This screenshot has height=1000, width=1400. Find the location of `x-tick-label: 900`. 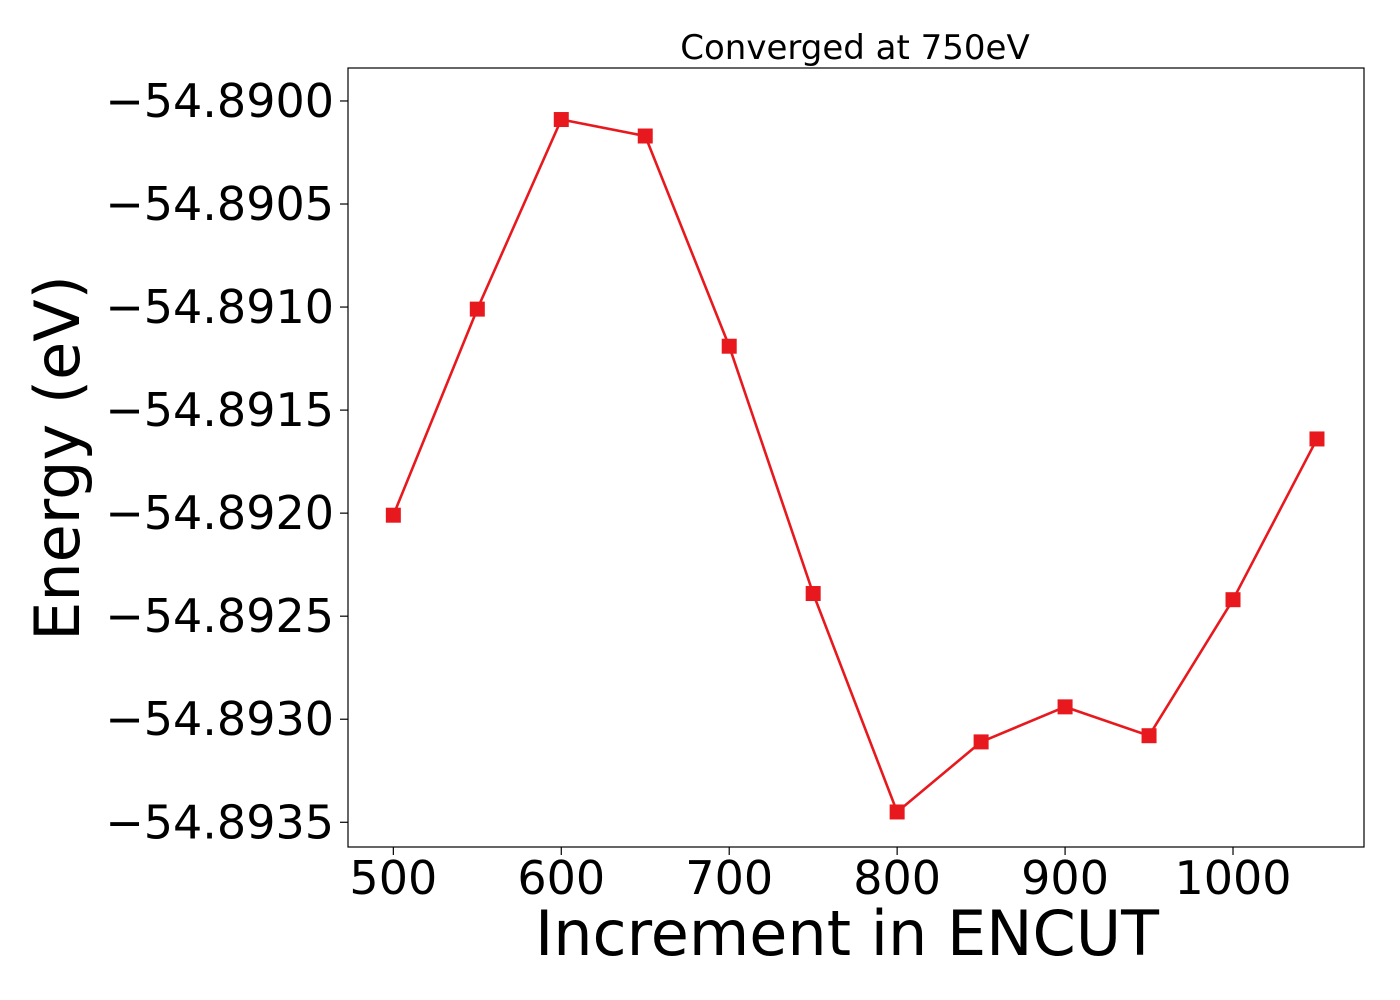

x-tick-label: 900 is located at coordinates (1065, 878).